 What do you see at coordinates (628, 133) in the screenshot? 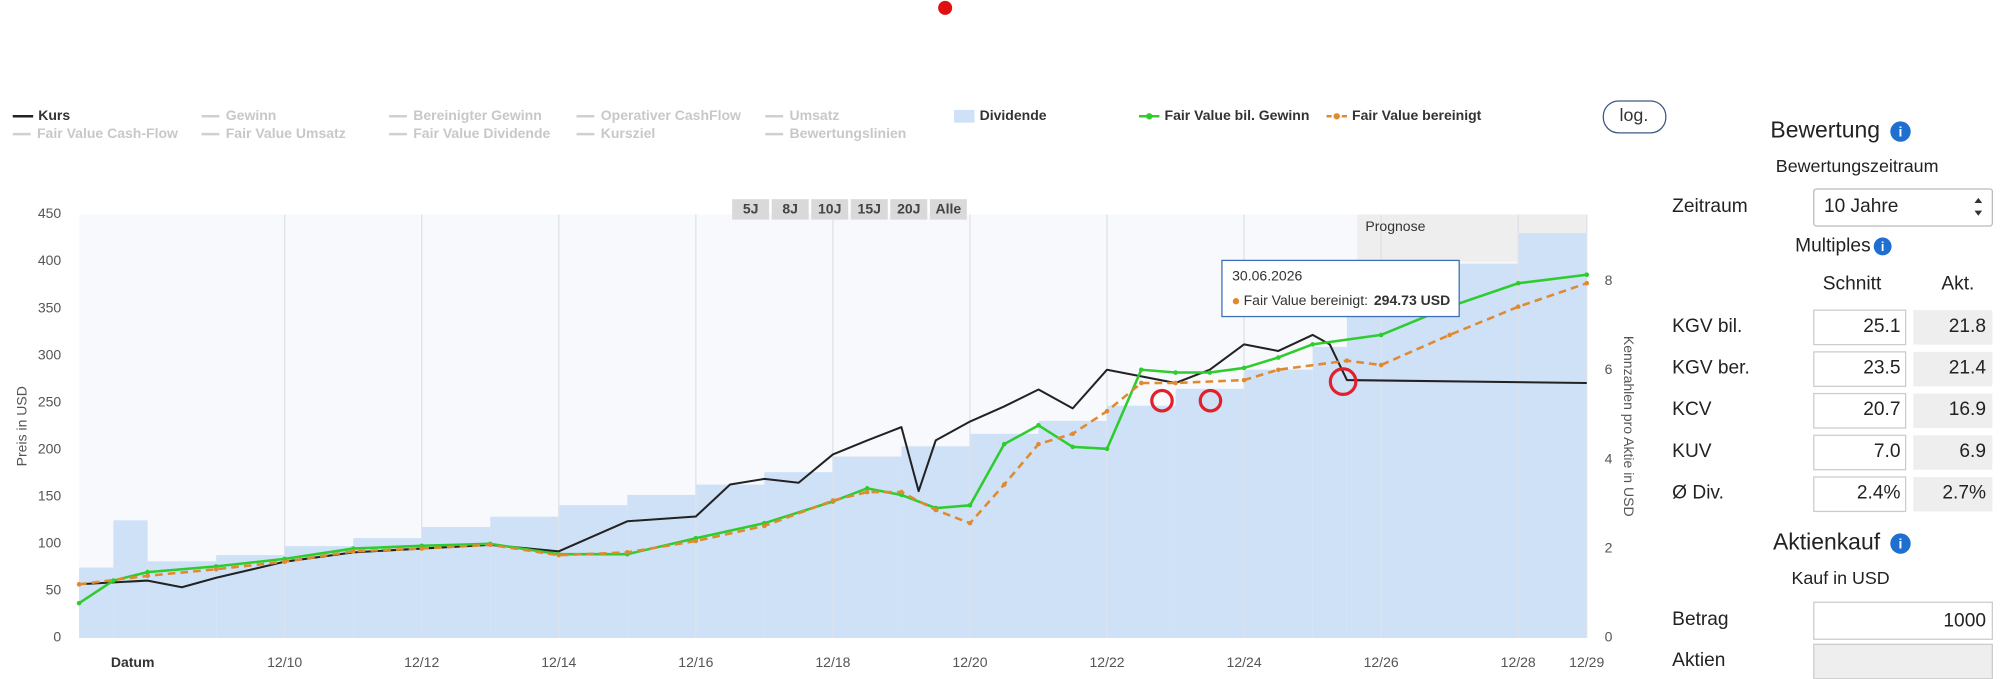
I see `legend-label: Kursziel` at bounding box center [628, 133].